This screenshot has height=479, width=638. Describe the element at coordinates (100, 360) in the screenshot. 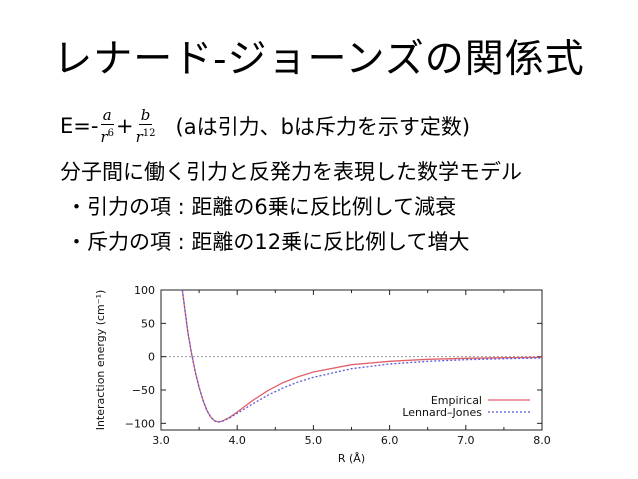

I see `y-axis-label: Interaction energy (cm⁻¹)` at that location.